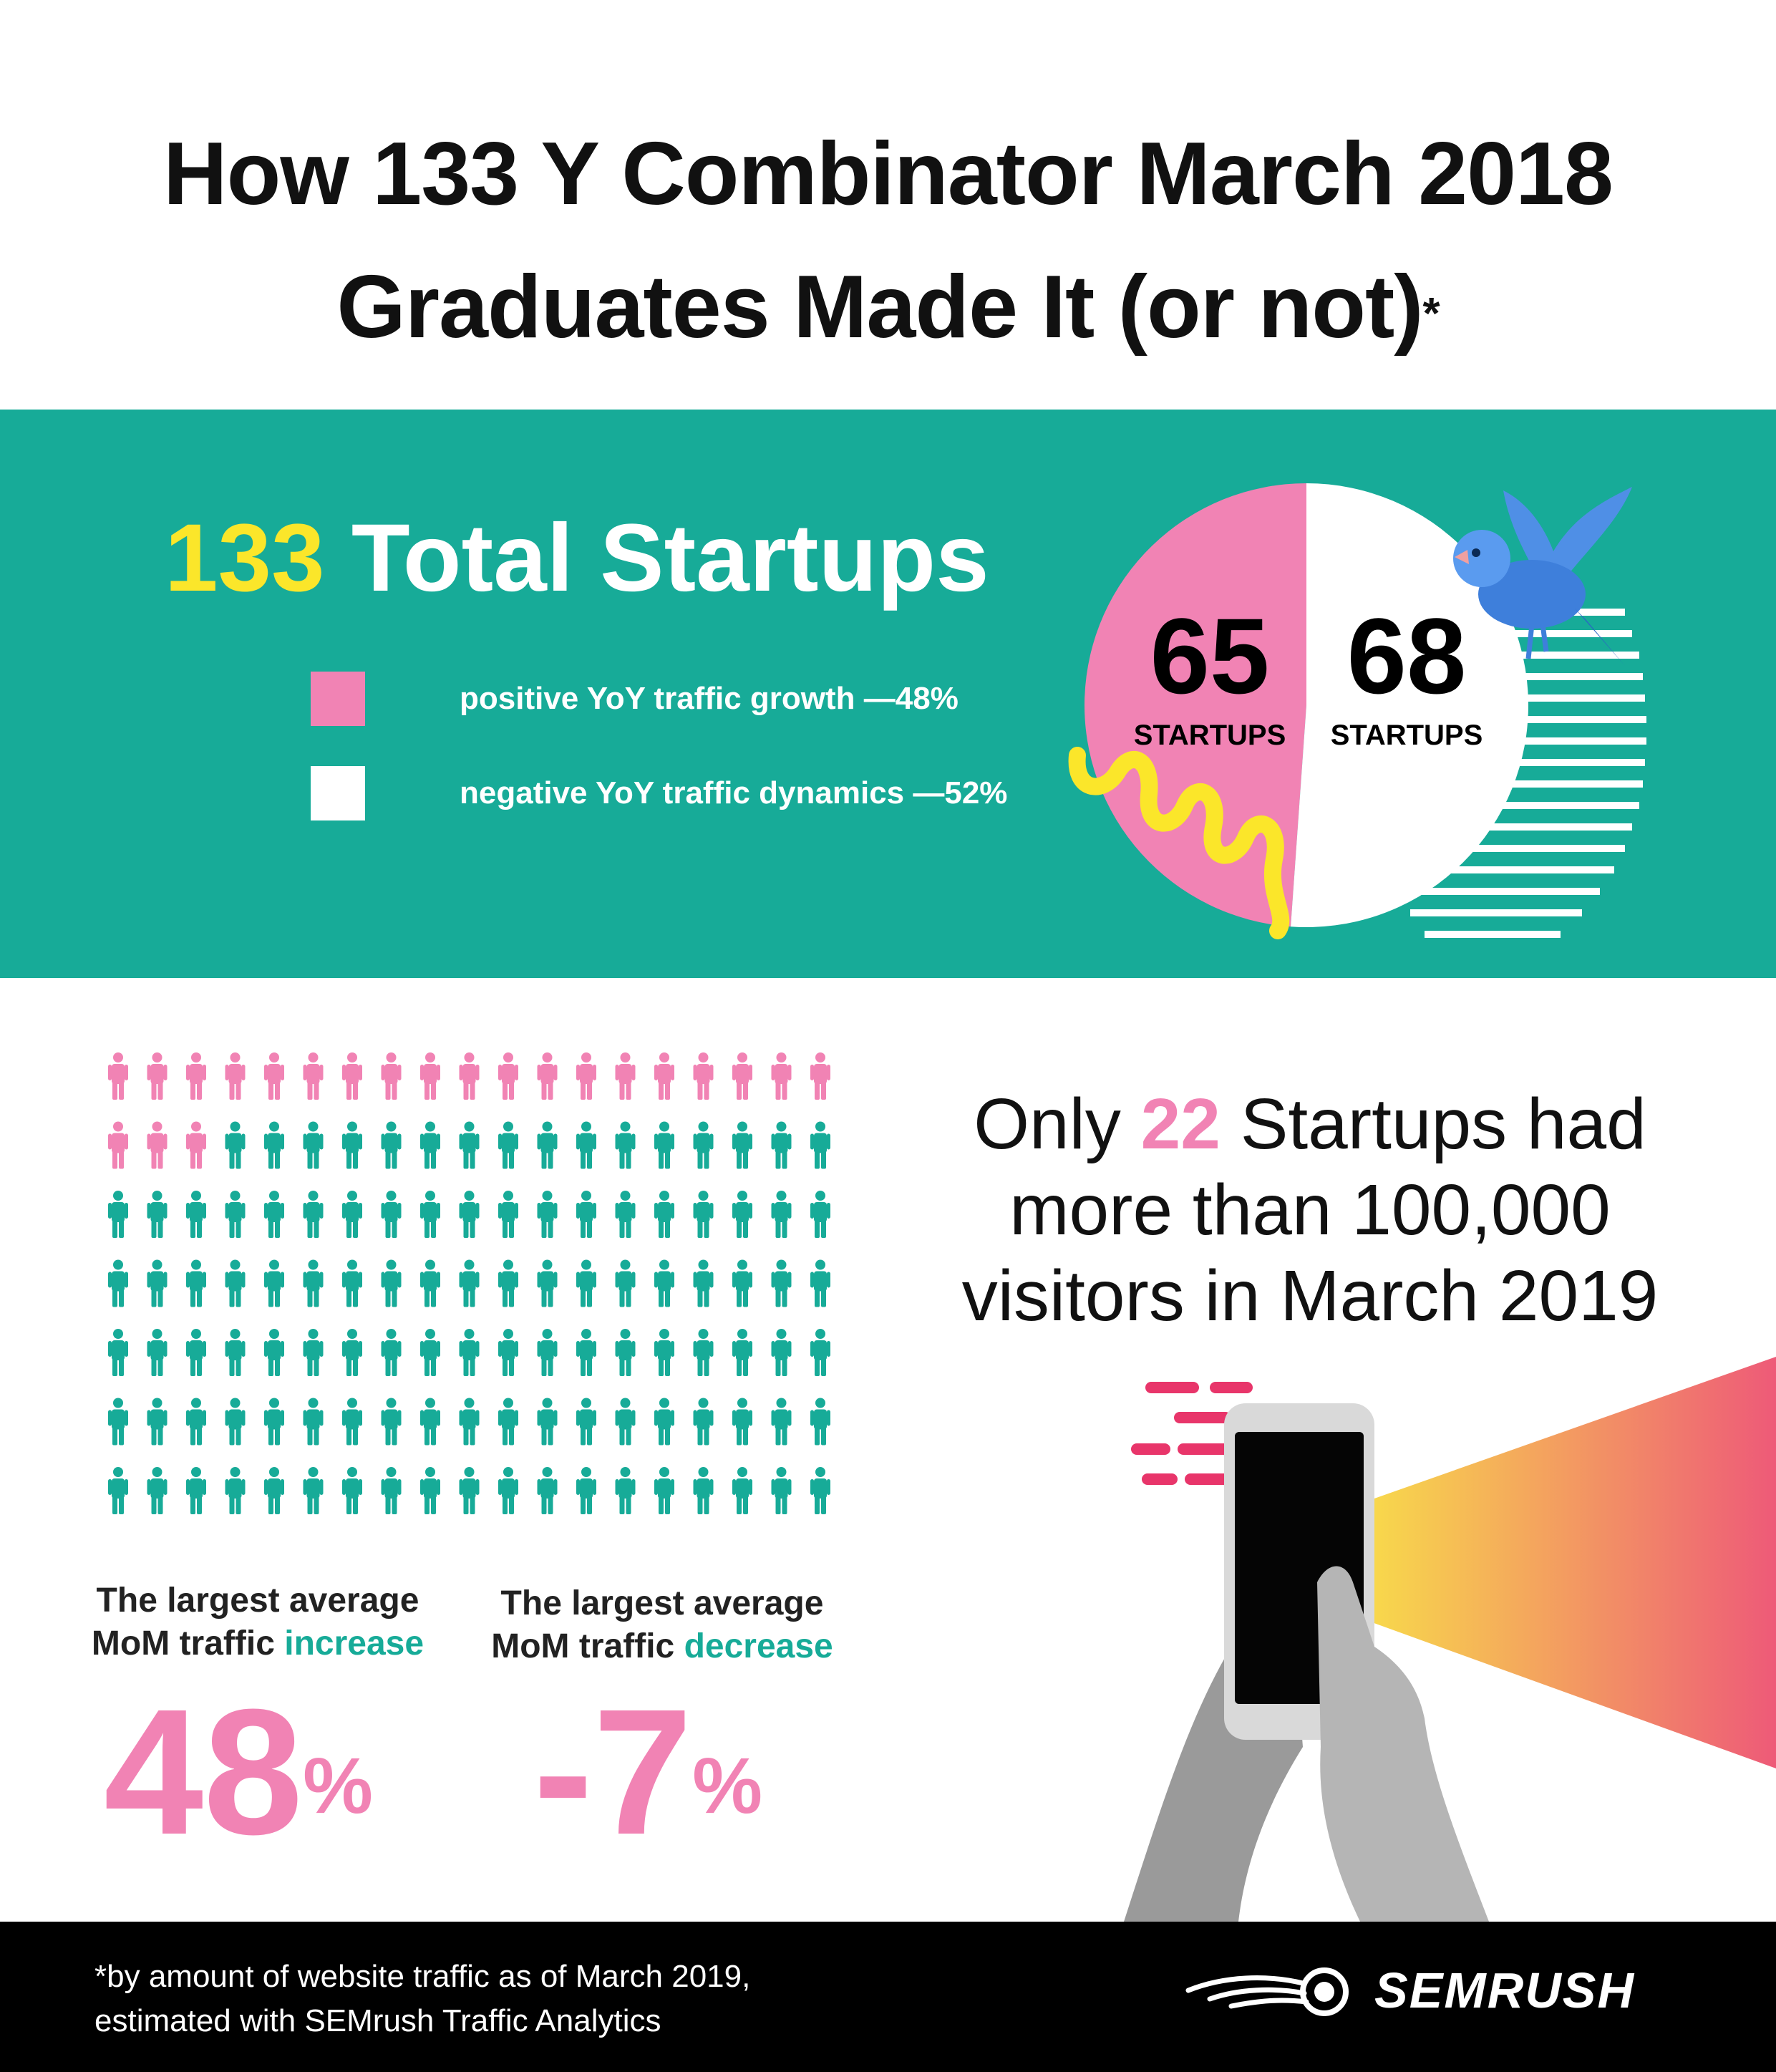 The height and width of the screenshot is (2072, 1776). Describe the element at coordinates (888, 174) in the screenshot. I see `title-line-1: How 133 Y Combinator March 2018` at that location.